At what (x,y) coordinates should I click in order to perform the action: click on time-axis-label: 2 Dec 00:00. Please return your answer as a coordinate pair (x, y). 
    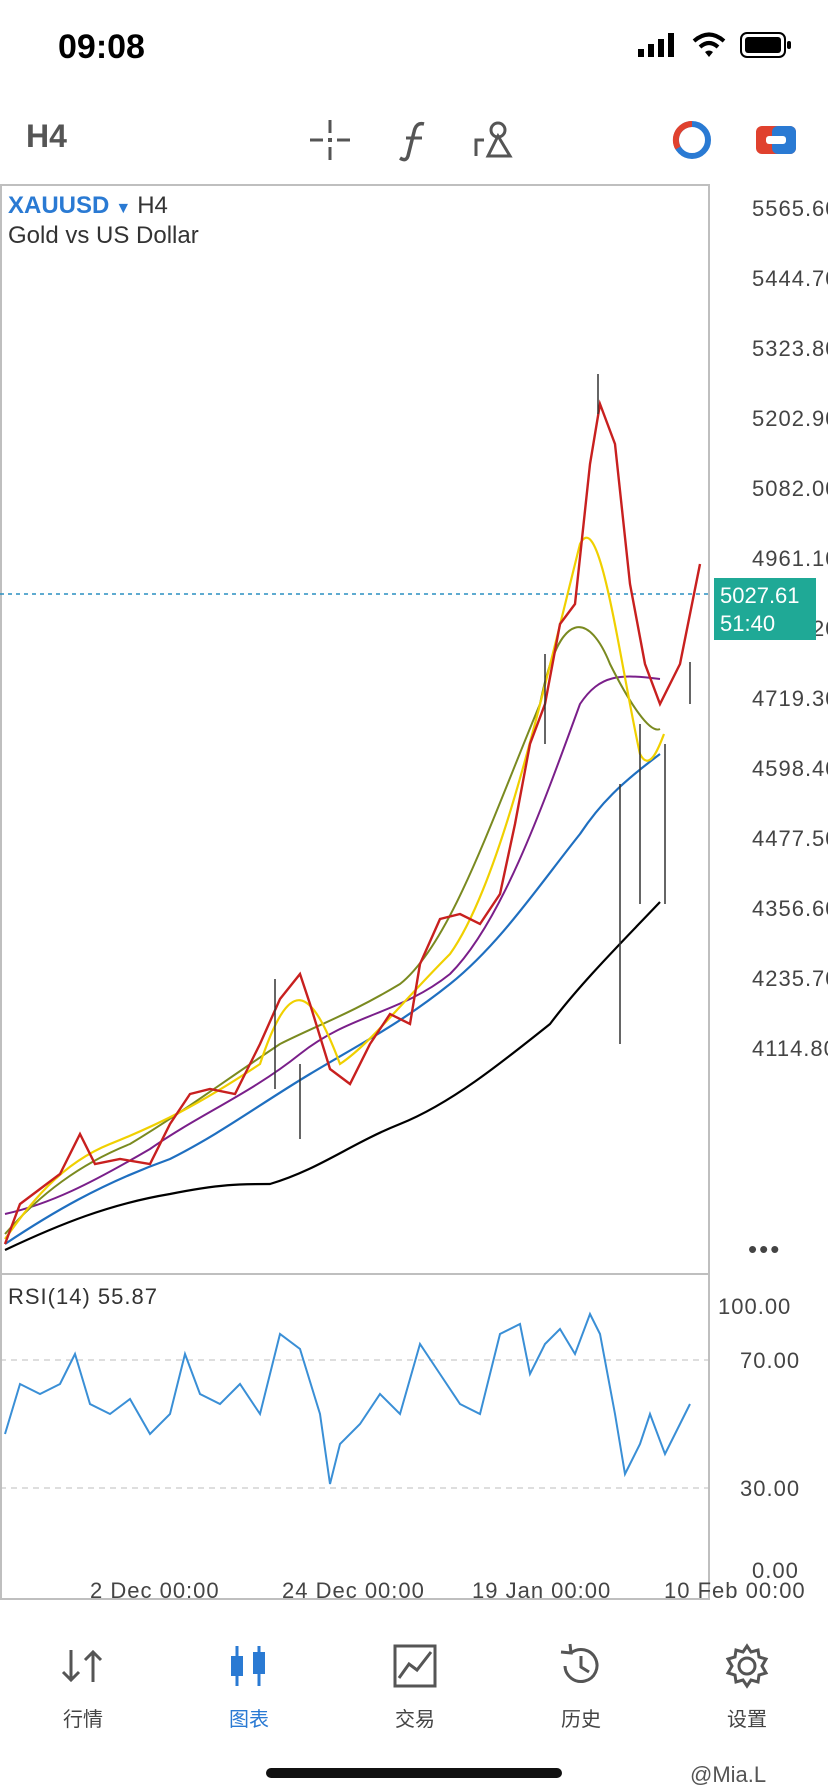
    Looking at the image, I should click on (155, 1590).